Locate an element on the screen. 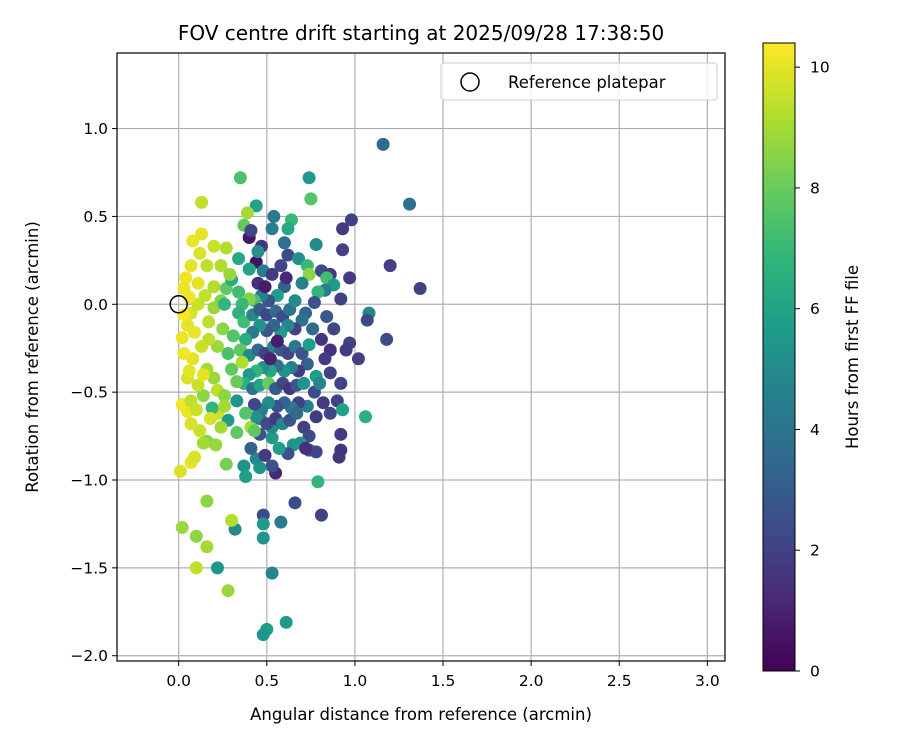 Image resolution: width=900 pixels, height=750 pixels. legend-box is located at coordinates (579, 81).